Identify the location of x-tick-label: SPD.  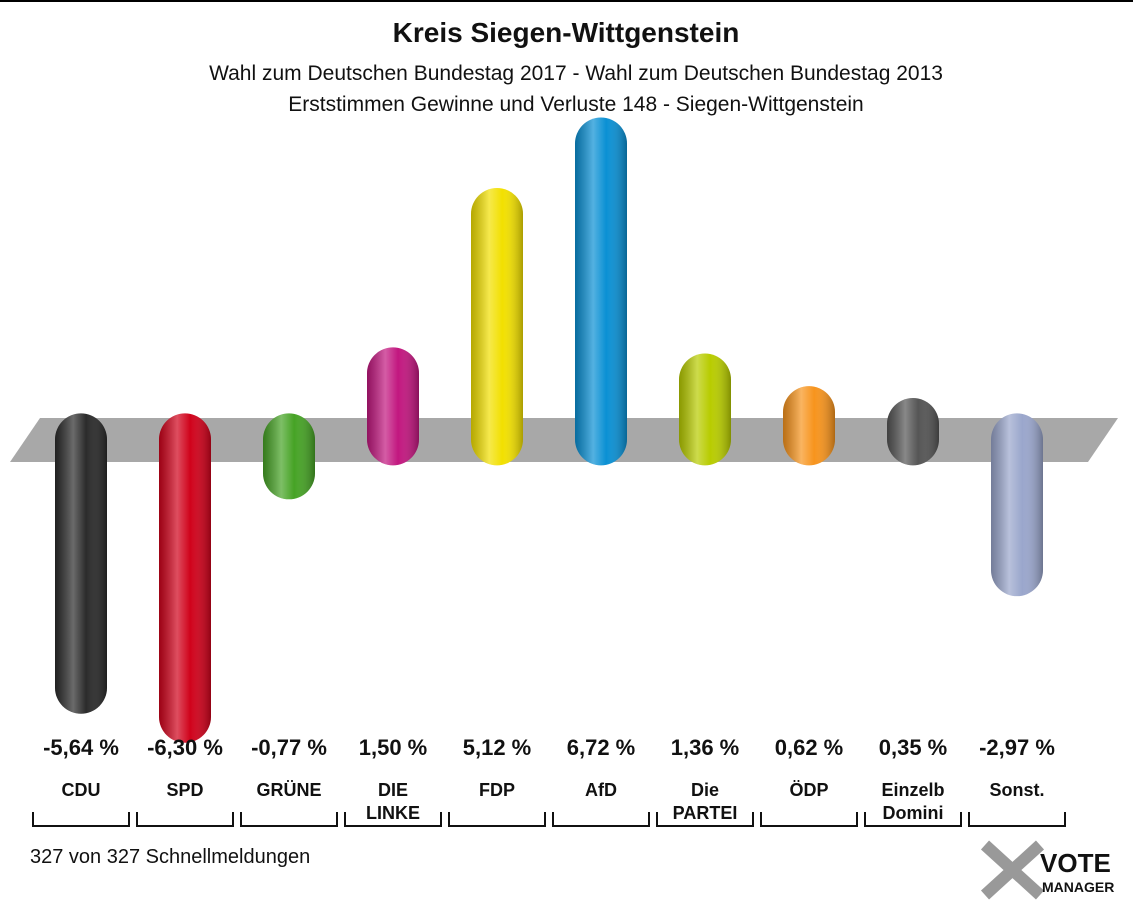
(184, 790).